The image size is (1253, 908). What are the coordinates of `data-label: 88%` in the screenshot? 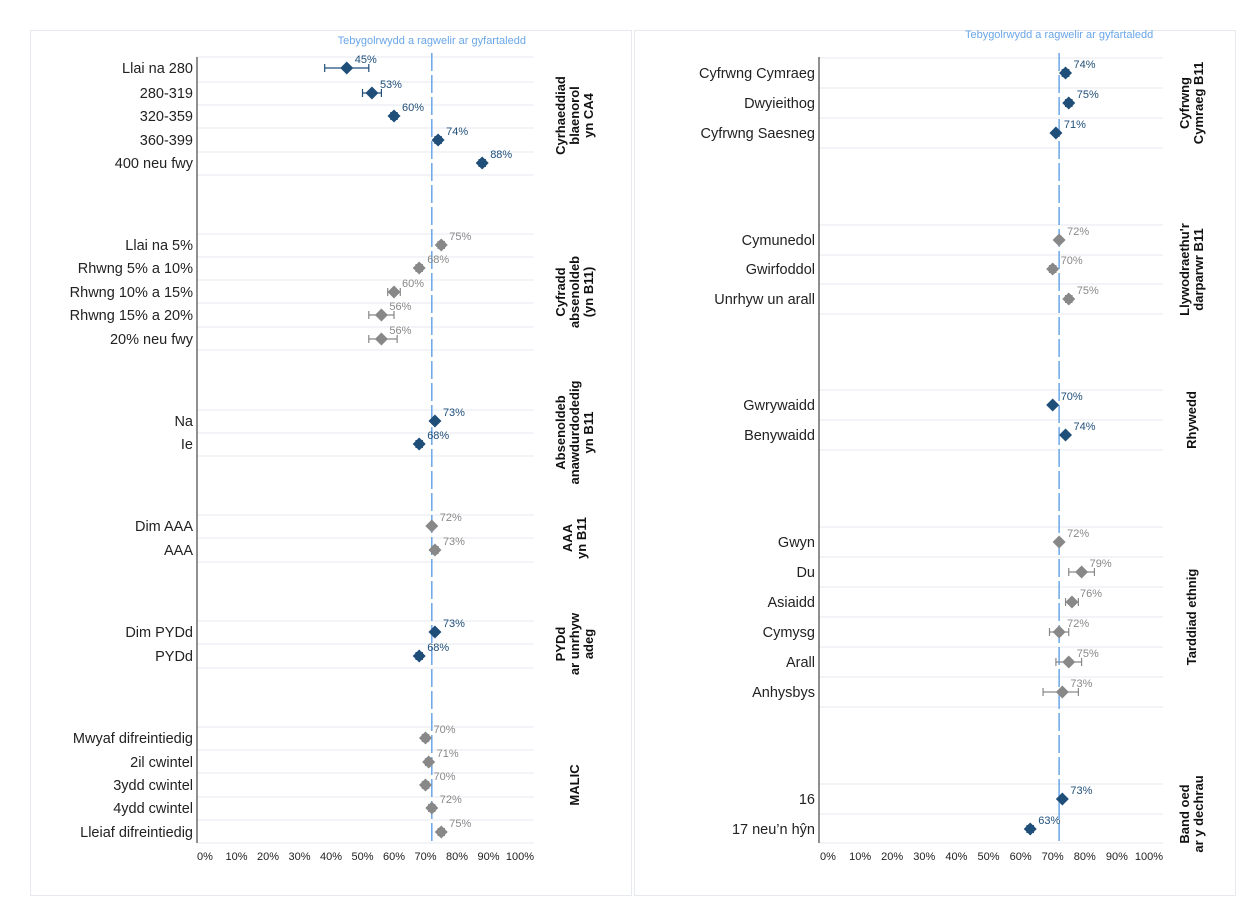 It's located at (501, 155).